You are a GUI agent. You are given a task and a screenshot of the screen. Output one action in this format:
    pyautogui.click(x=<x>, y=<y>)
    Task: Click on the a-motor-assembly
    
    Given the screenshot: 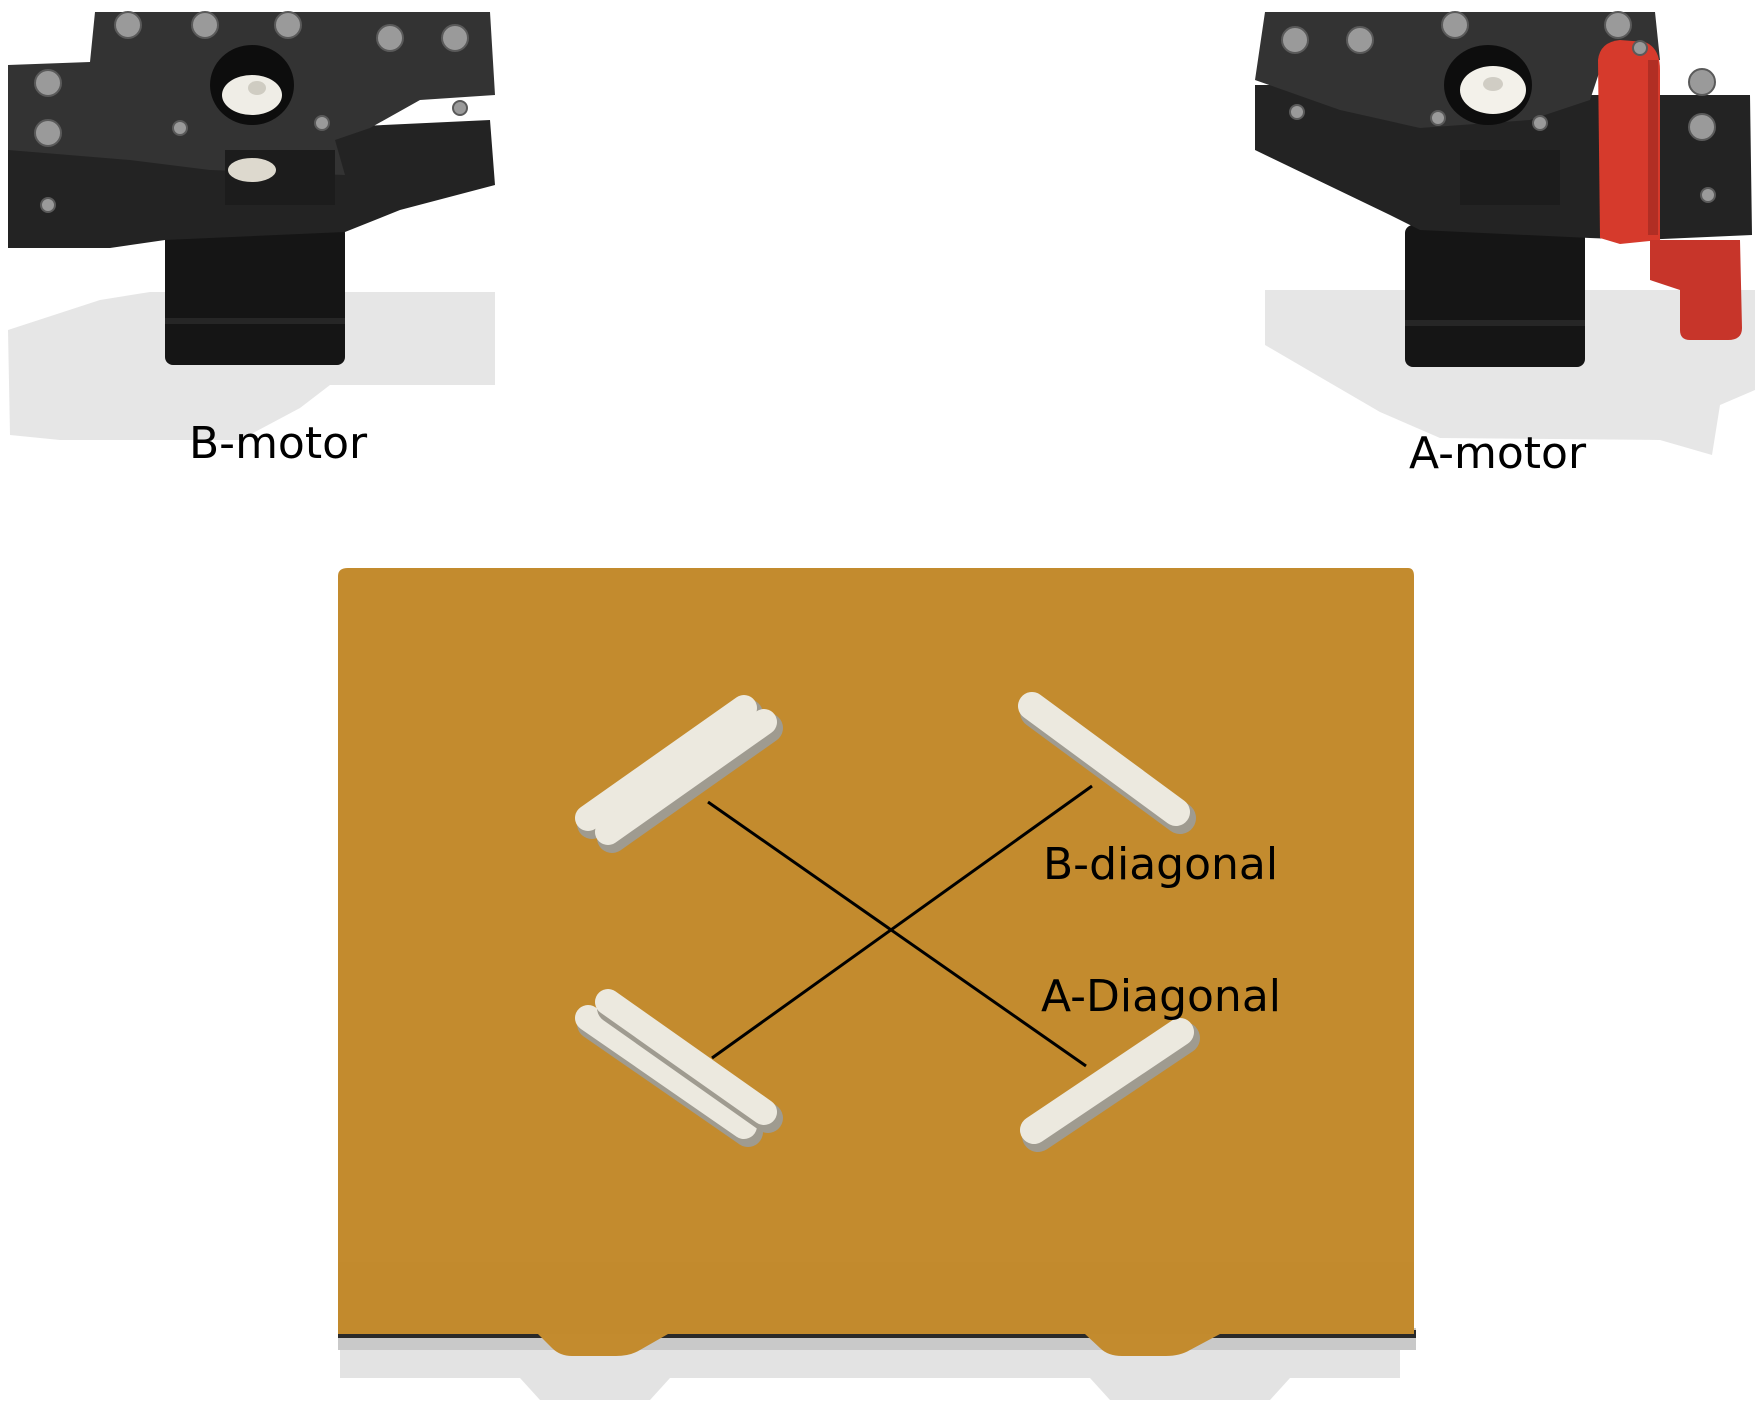 What is the action you would take?
    pyautogui.click(x=1505, y=233)
    